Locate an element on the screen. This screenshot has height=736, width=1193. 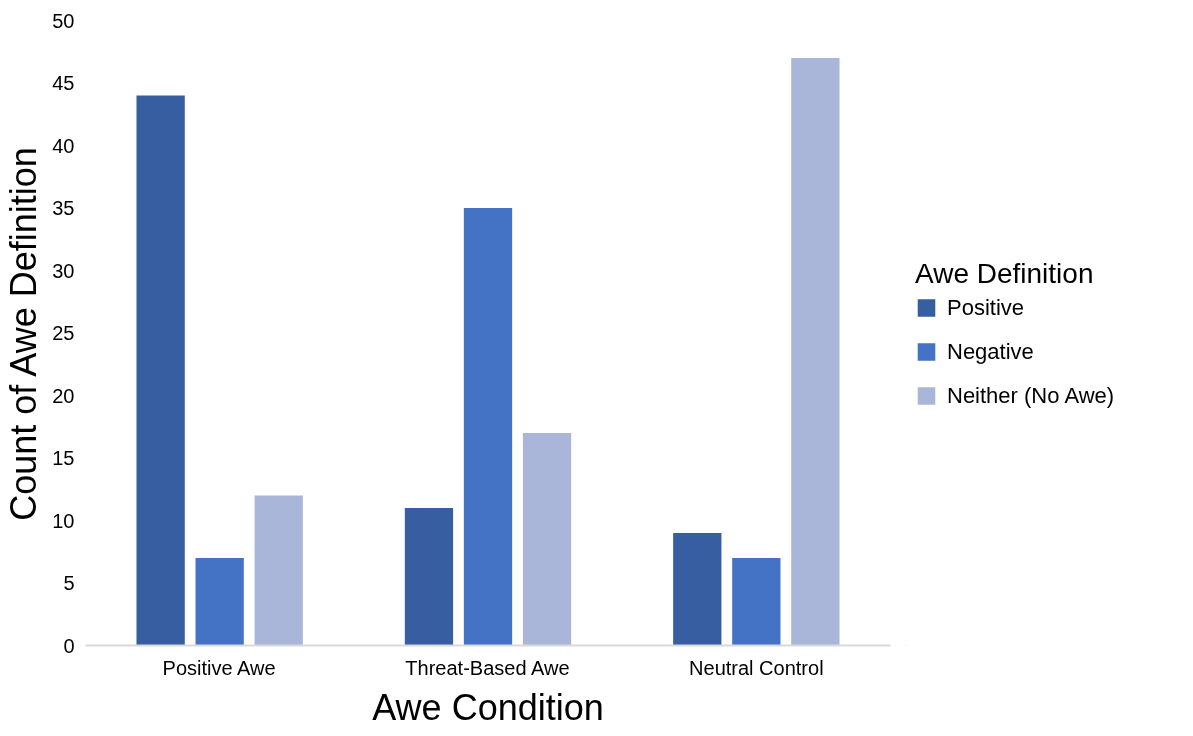
y-tick-label: 30 is located at coordinates (63, 270).